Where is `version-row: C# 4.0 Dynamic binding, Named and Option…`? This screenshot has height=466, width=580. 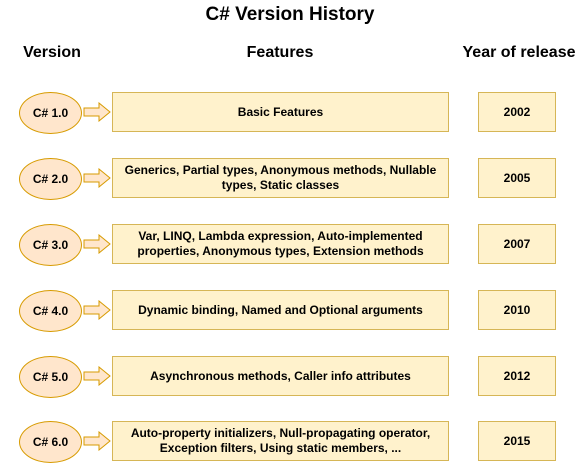 version-row: C# 4.0 Dynamic binding, Named and Option… is located at coordinates (290, 311).